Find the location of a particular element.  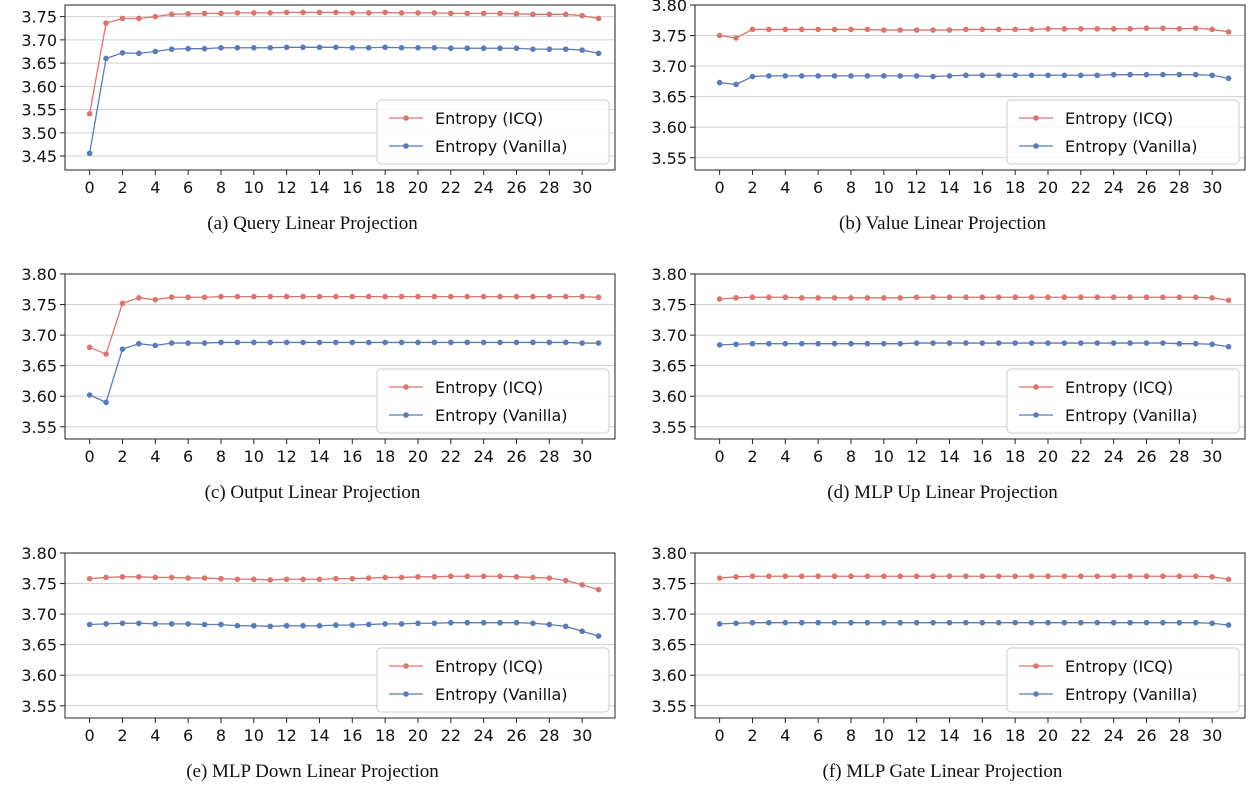

legend: Entropy (ICQ) Entropy (Vanilla) is located at coordinates (1123, 680).